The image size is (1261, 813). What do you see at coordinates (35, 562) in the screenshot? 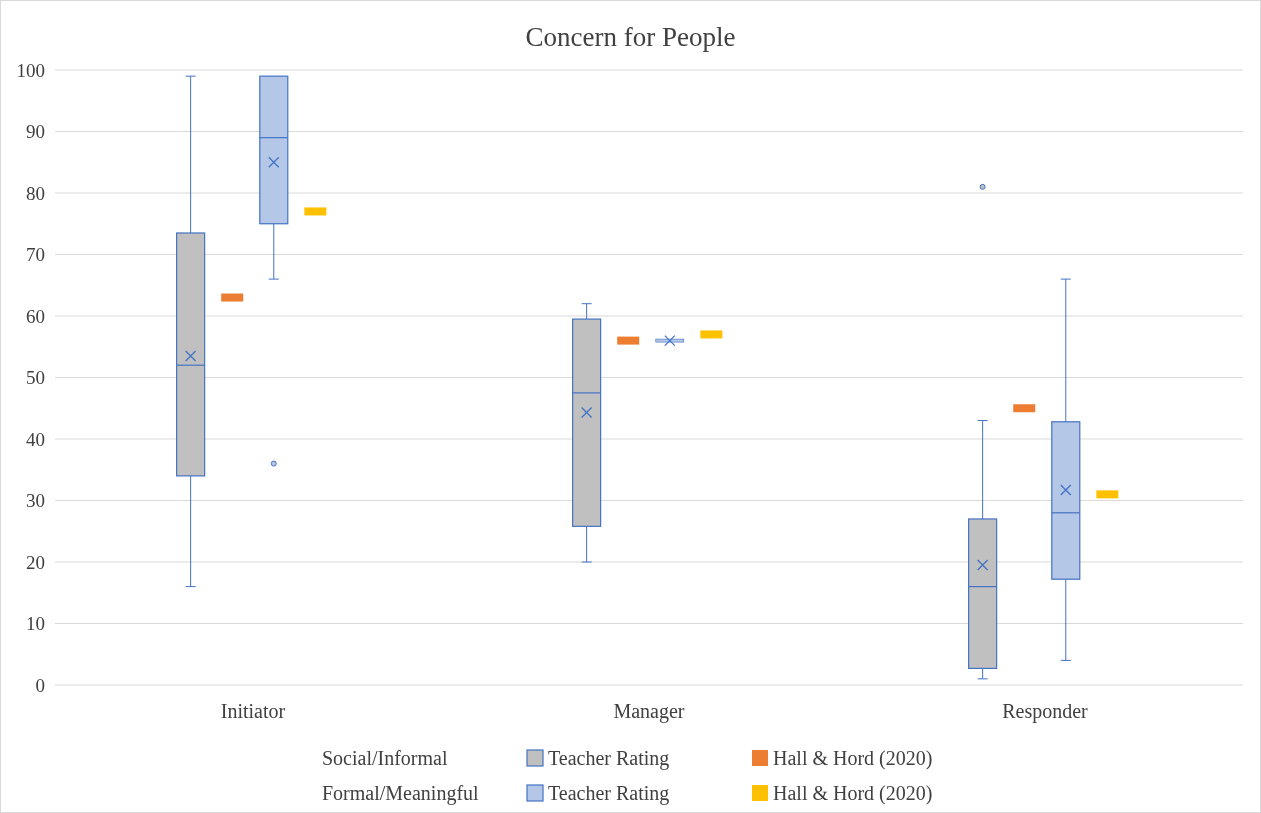
I see `y-tick-label: 20` at bounding box center [35, 562].